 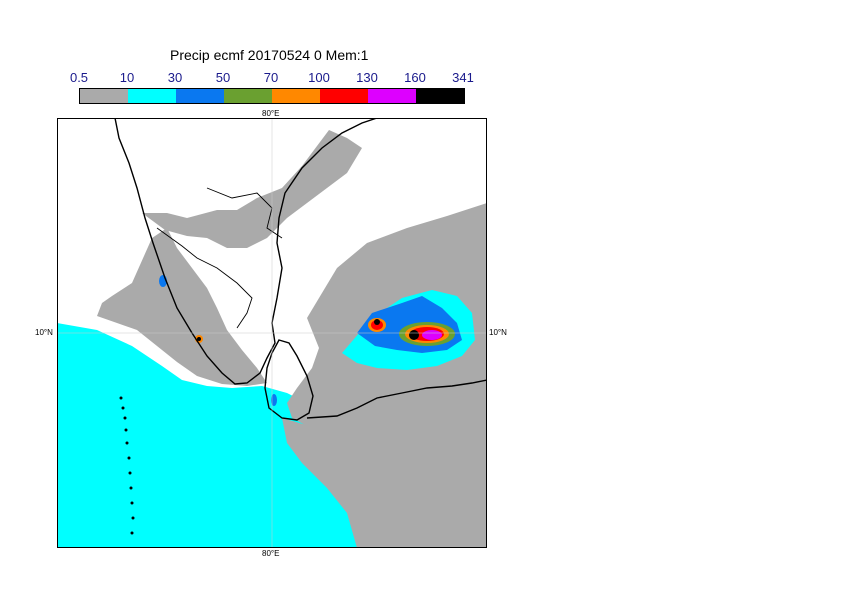 I want to click on precip-area-grey-west, so click(x=182, y=307).